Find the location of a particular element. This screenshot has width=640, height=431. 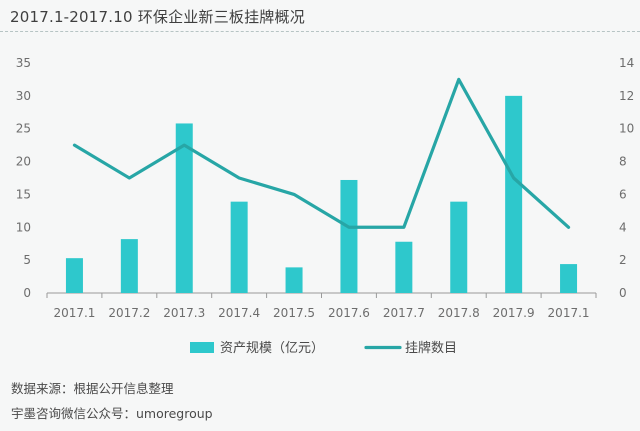

y-left-tick-label: 10 is located at coordinates (23, 227).